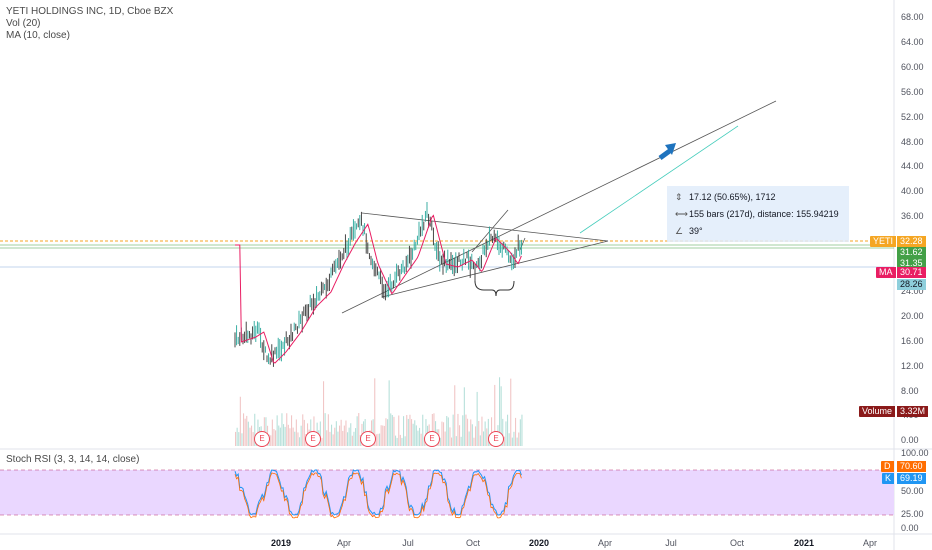 The image size is (932, 550). Describe the element at coordinates (912, 141) in the screenshot. I see `price-tick: 48.00` at that location.